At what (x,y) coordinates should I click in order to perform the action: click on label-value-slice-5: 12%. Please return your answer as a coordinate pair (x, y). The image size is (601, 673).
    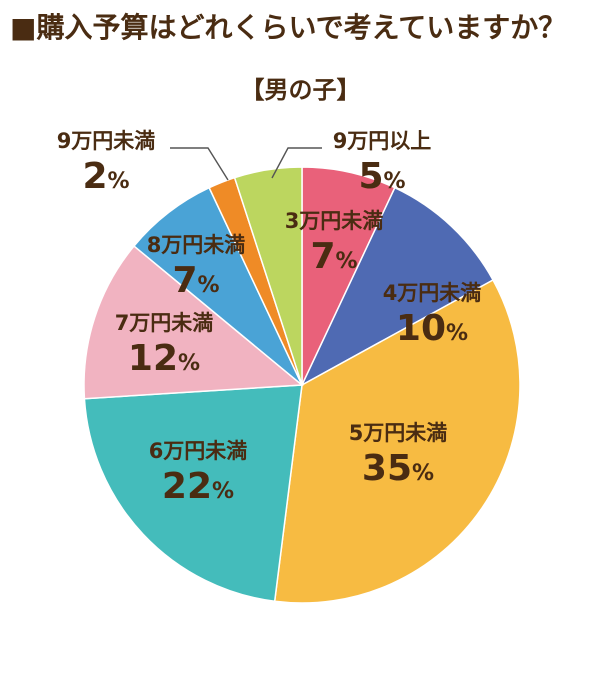
    Looking at the image, I should click on (164, 358).